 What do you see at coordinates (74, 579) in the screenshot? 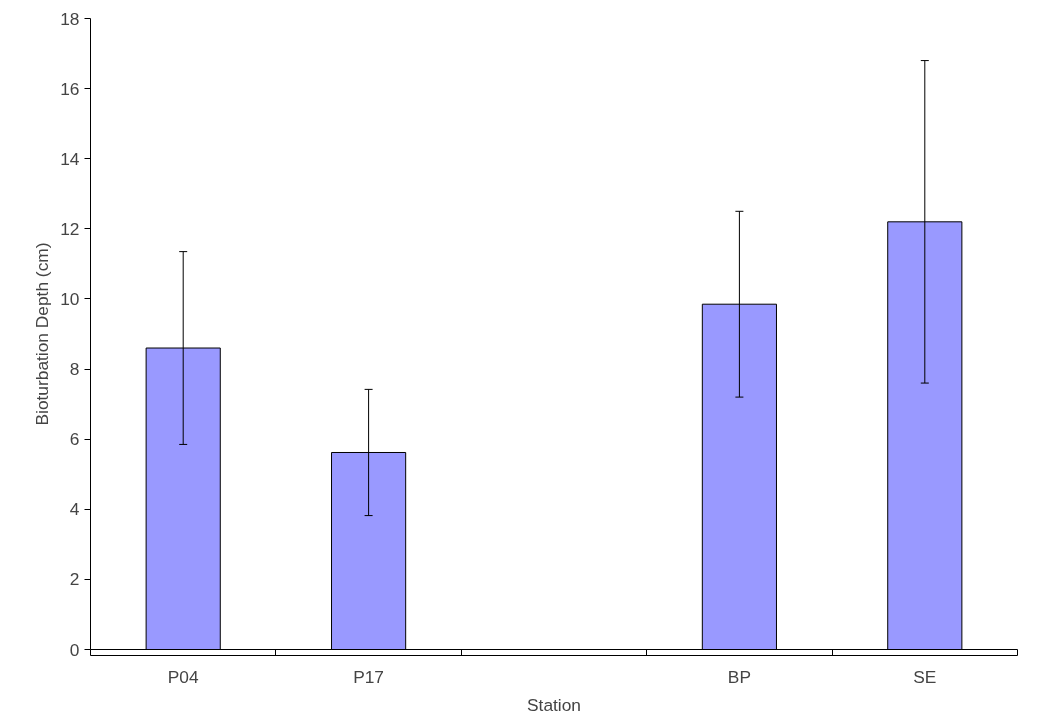
I see `y-tick-label: 2` at bounding box center [74, 579].